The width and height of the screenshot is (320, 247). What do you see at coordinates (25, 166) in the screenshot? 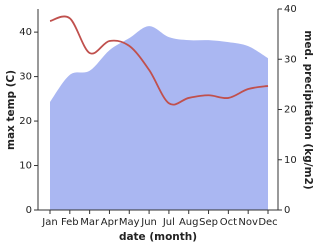
I see `y-tick-label: 10` at bounding box center [25, 166].